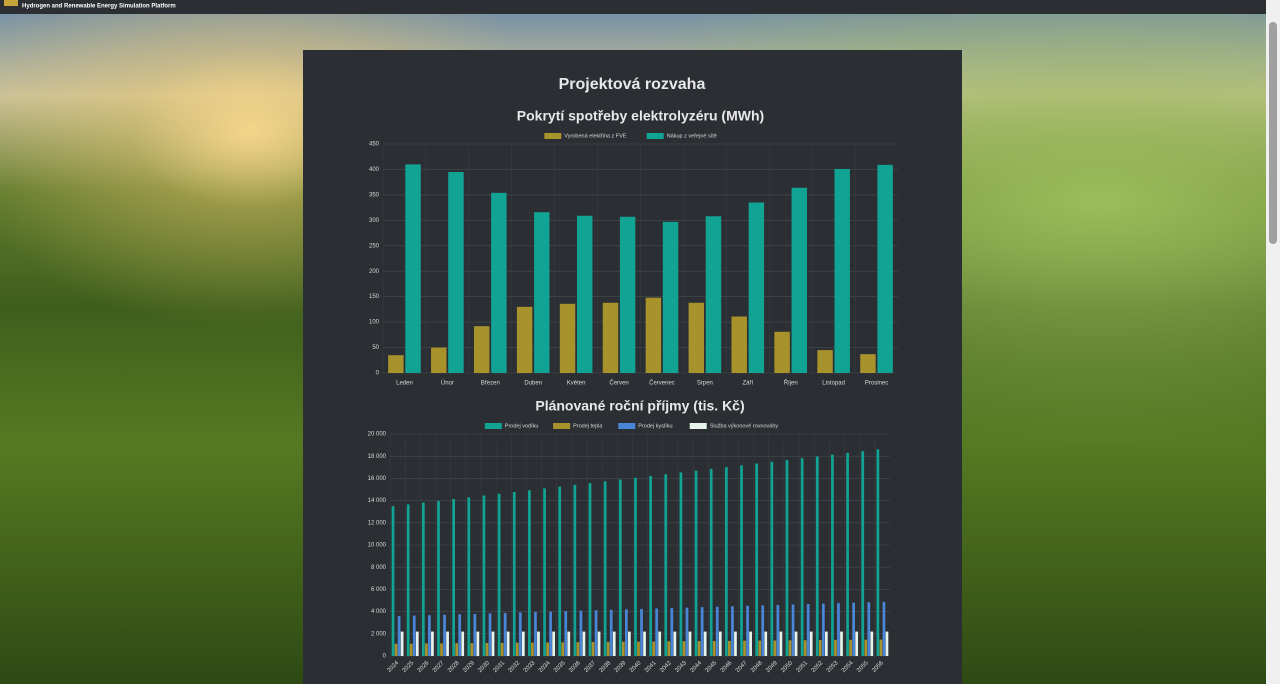 This screenshot has height=684, width=1280. I want to click on x-tick-label: 2051, so click(803, 667).